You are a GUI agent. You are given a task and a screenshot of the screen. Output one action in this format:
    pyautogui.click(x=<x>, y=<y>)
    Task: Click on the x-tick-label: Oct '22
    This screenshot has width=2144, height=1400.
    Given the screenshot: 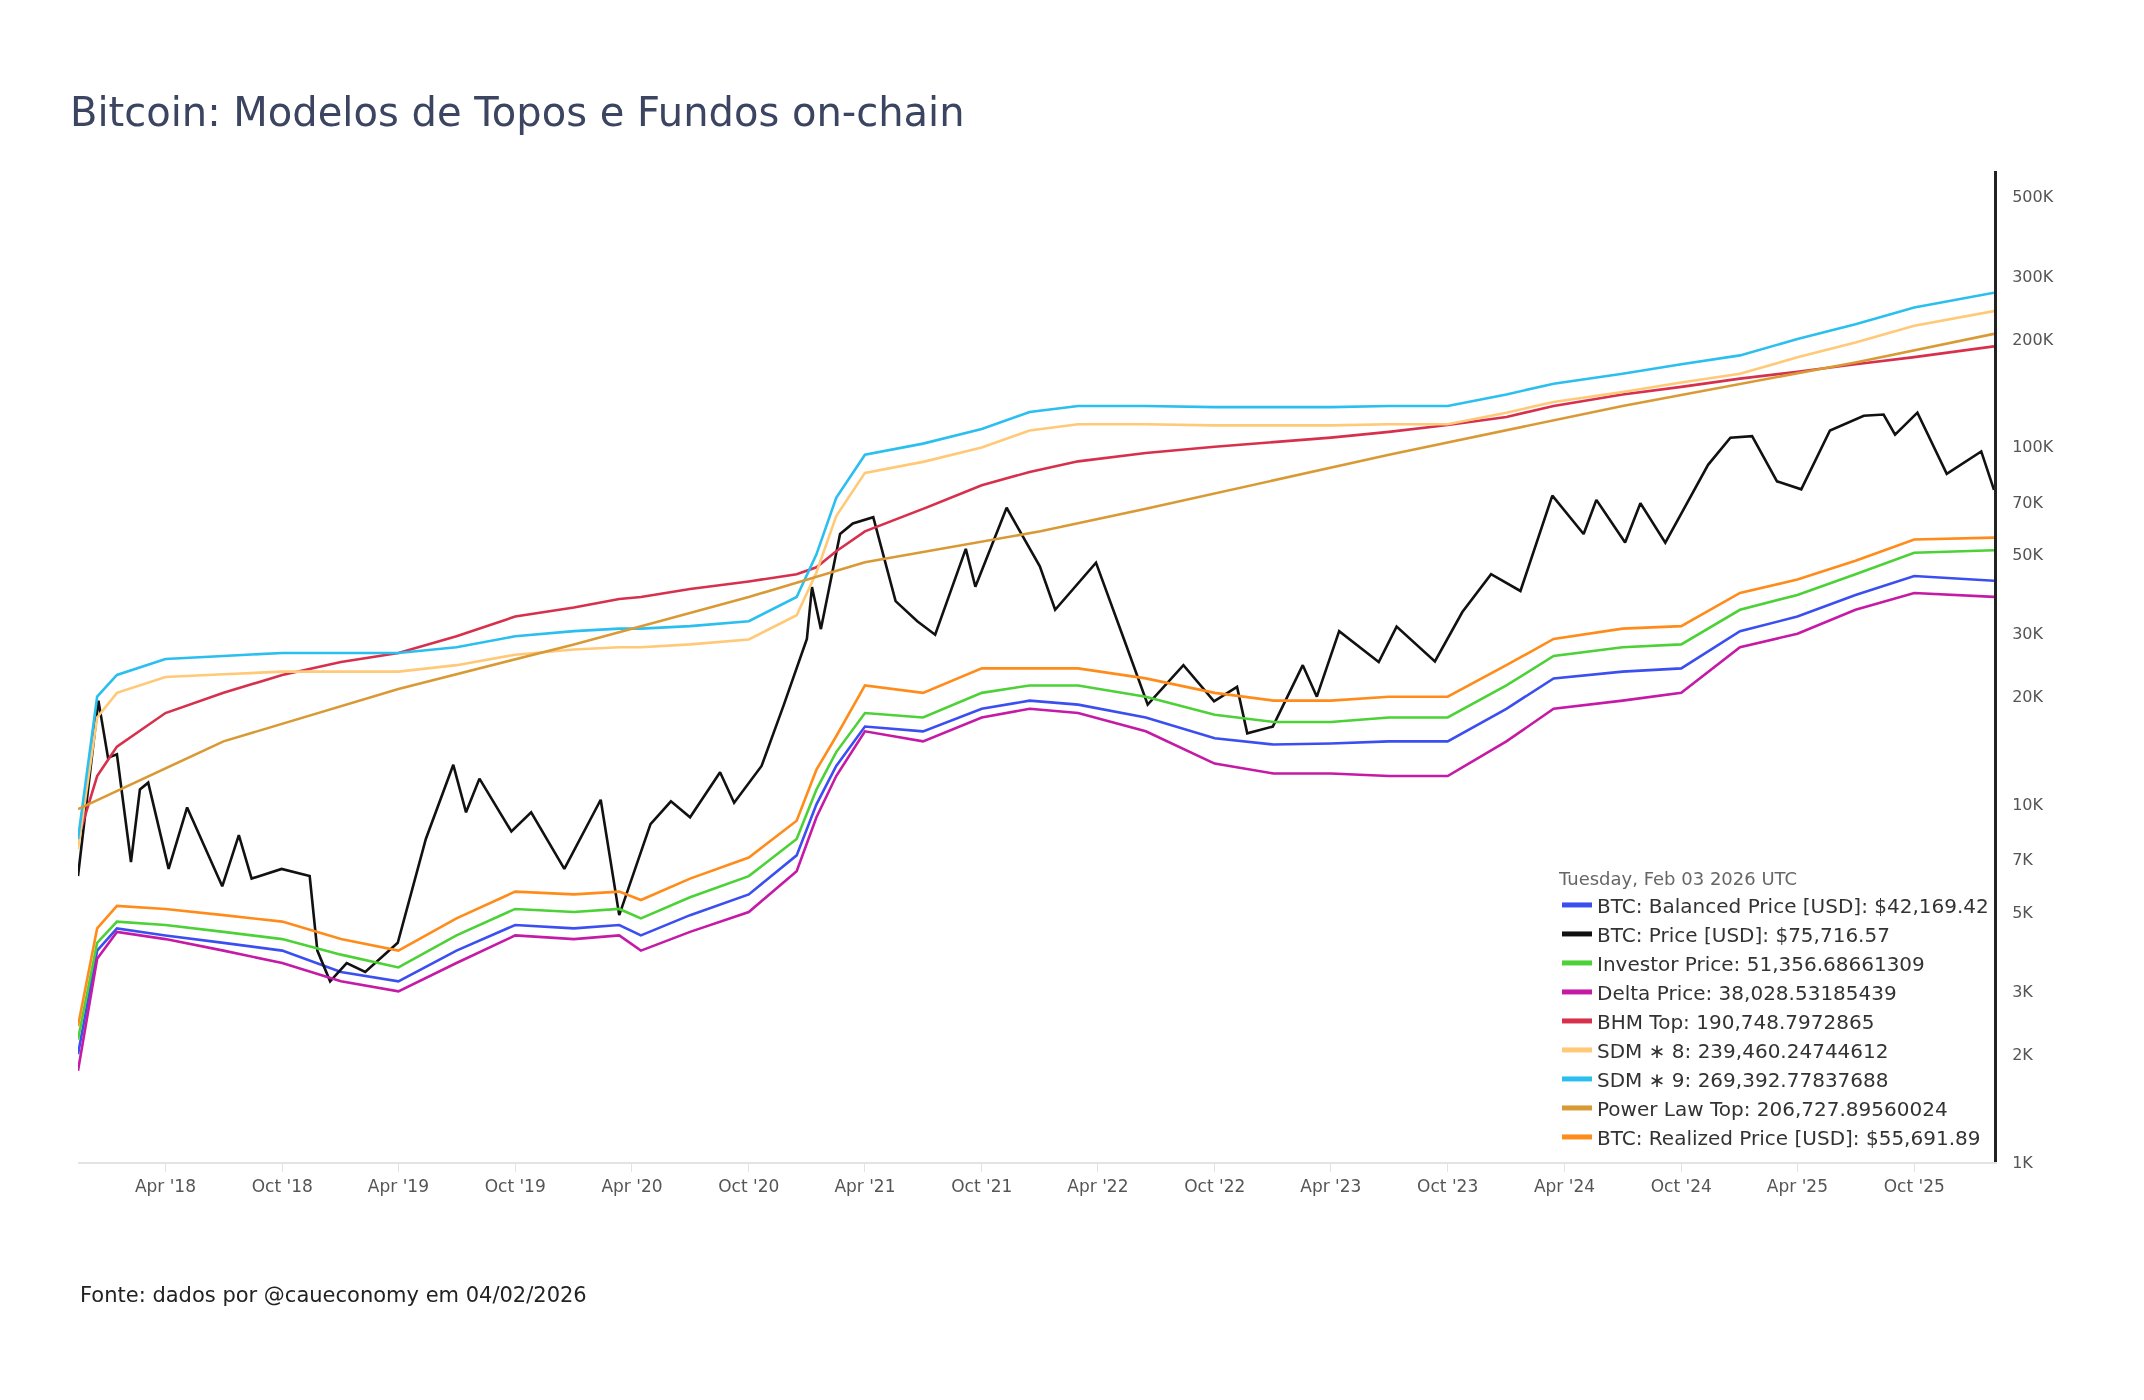 What is the action you would take?
    pyautogui.click(x=1215, y=1186)
    